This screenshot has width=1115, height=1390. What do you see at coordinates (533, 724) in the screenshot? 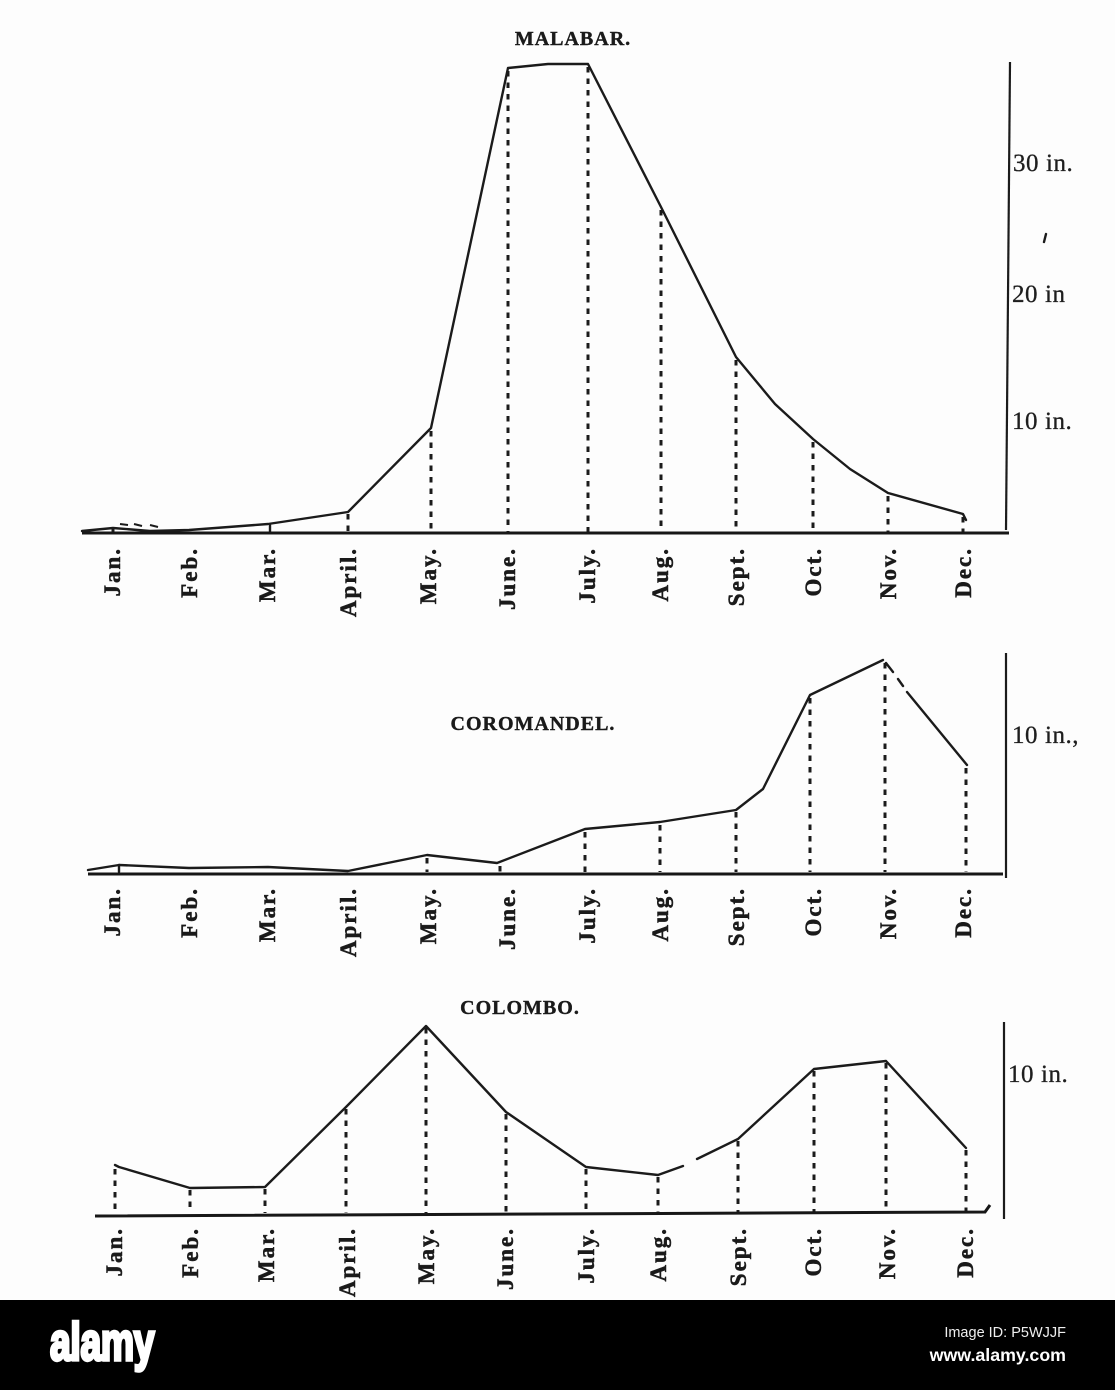
I see `svg-text: COROMANDEL.` at bounding box center [533, 724].